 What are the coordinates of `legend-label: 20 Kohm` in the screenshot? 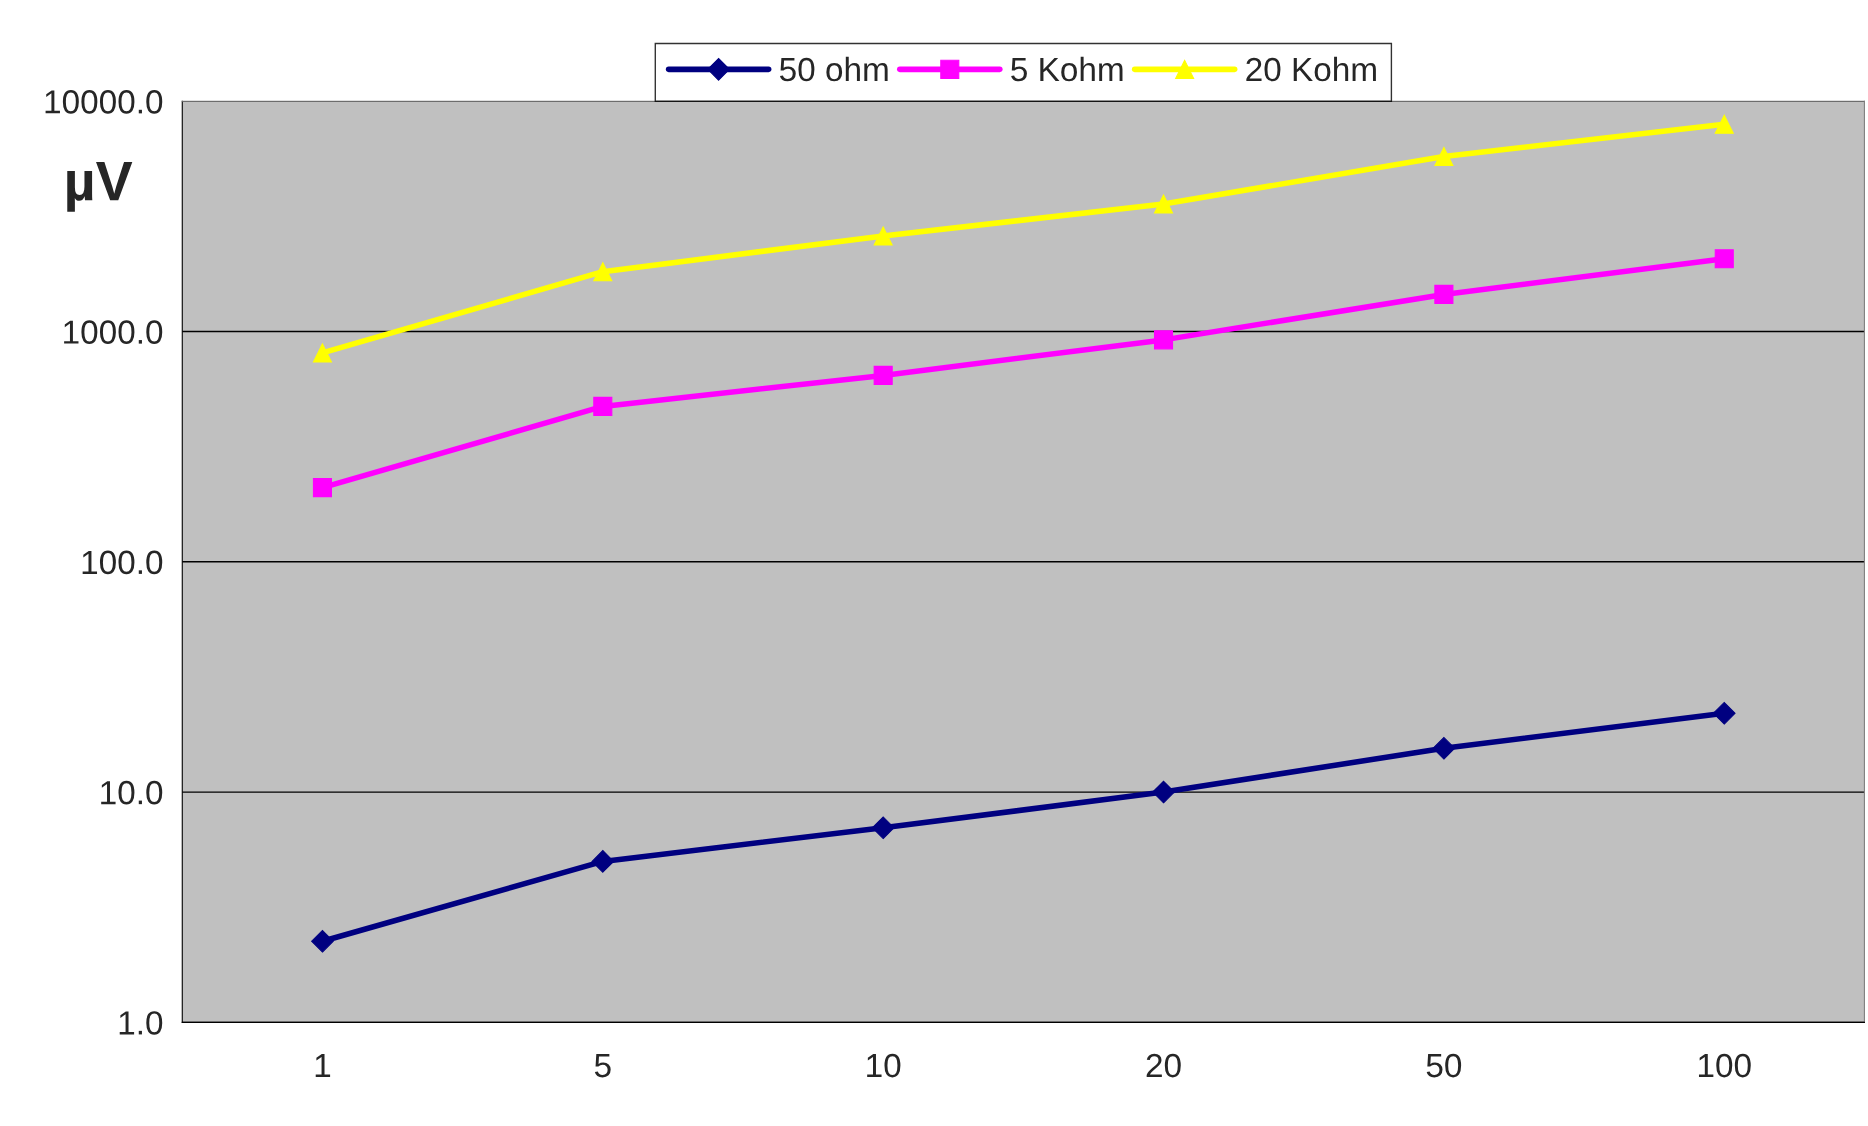 It's located at (1311, 69).